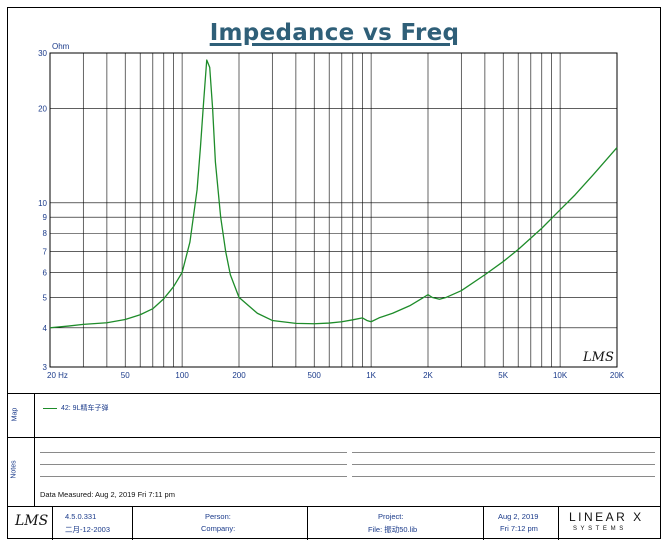 The height and width of the screenshot is (548, 669). I want to click on y-axis-unit-label: Ohm, so click(61, 46).